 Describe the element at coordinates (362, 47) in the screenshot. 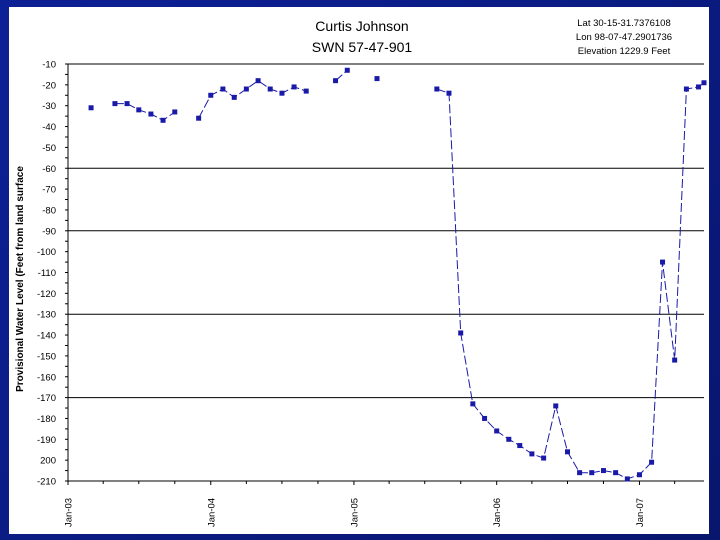

I see `chart-subtitle: SWN 57-47-901` at that location.